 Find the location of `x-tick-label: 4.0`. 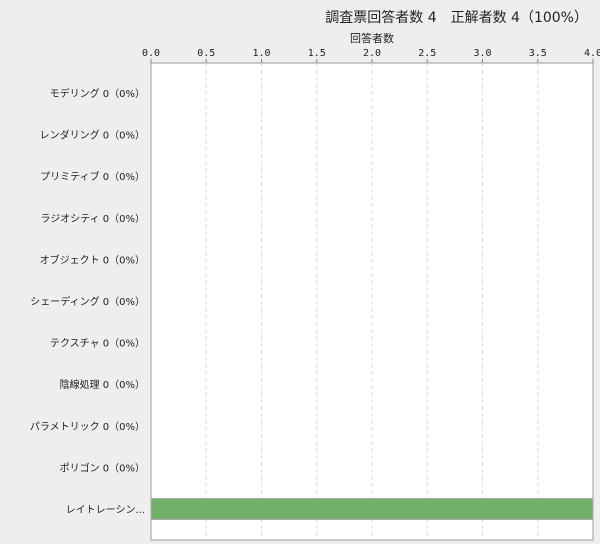

x-tick-label: 4.0 is located at coordinates (592, 53).